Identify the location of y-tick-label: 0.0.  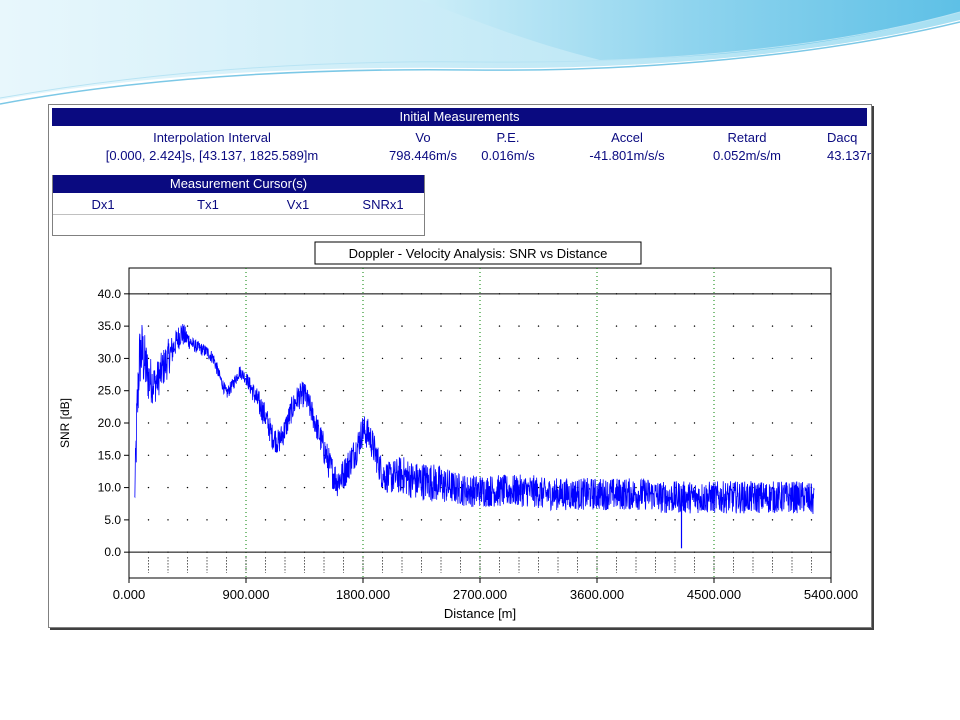
(112, 552).